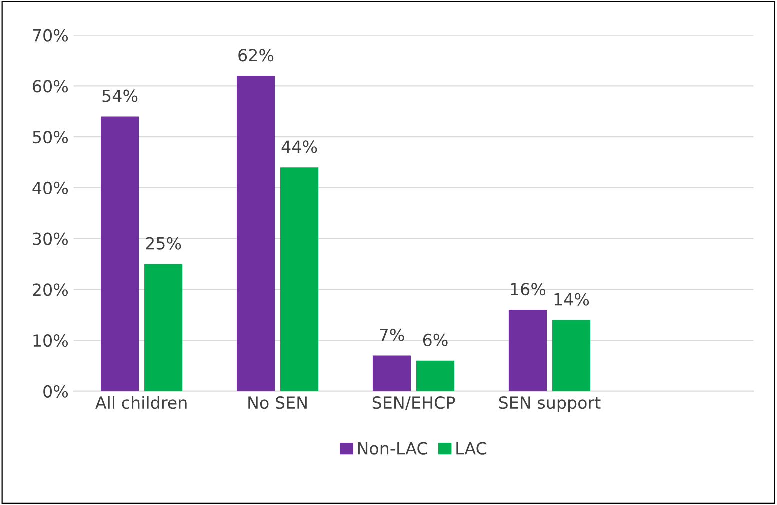 The image size is (777, 505). Describe the element at coordinates (435, 340) in the screenshot. I see `text: 6%` at that location.